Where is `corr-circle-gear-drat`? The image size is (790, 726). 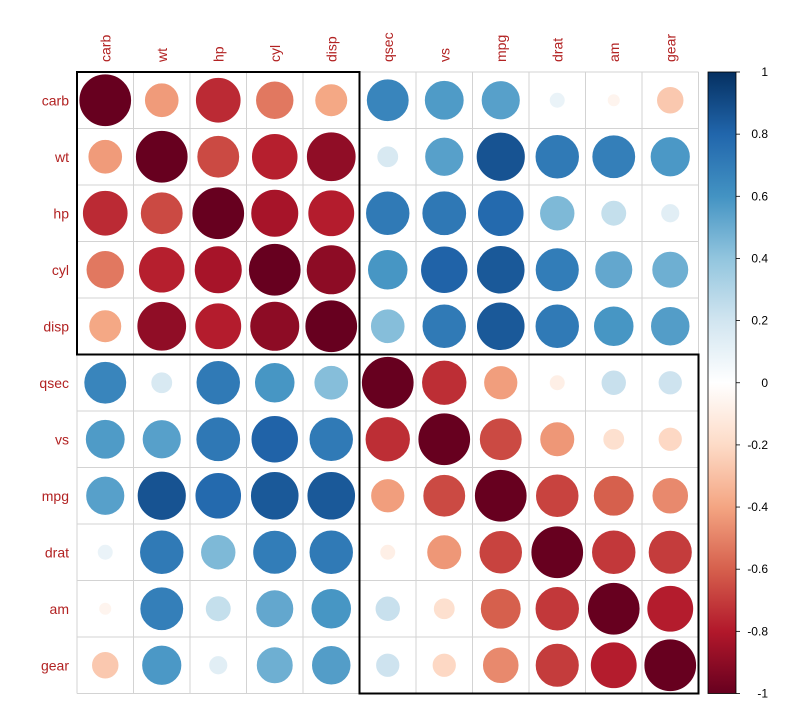
corr-circle-gear-drat is located at coordinates (557, 665).